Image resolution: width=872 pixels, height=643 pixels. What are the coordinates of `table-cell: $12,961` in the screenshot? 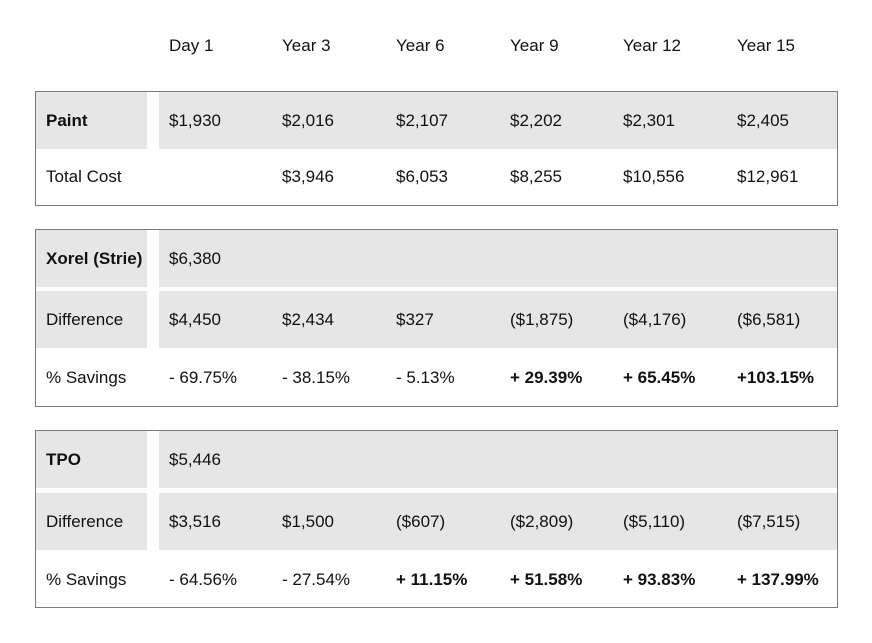 It's located at (768, 176).